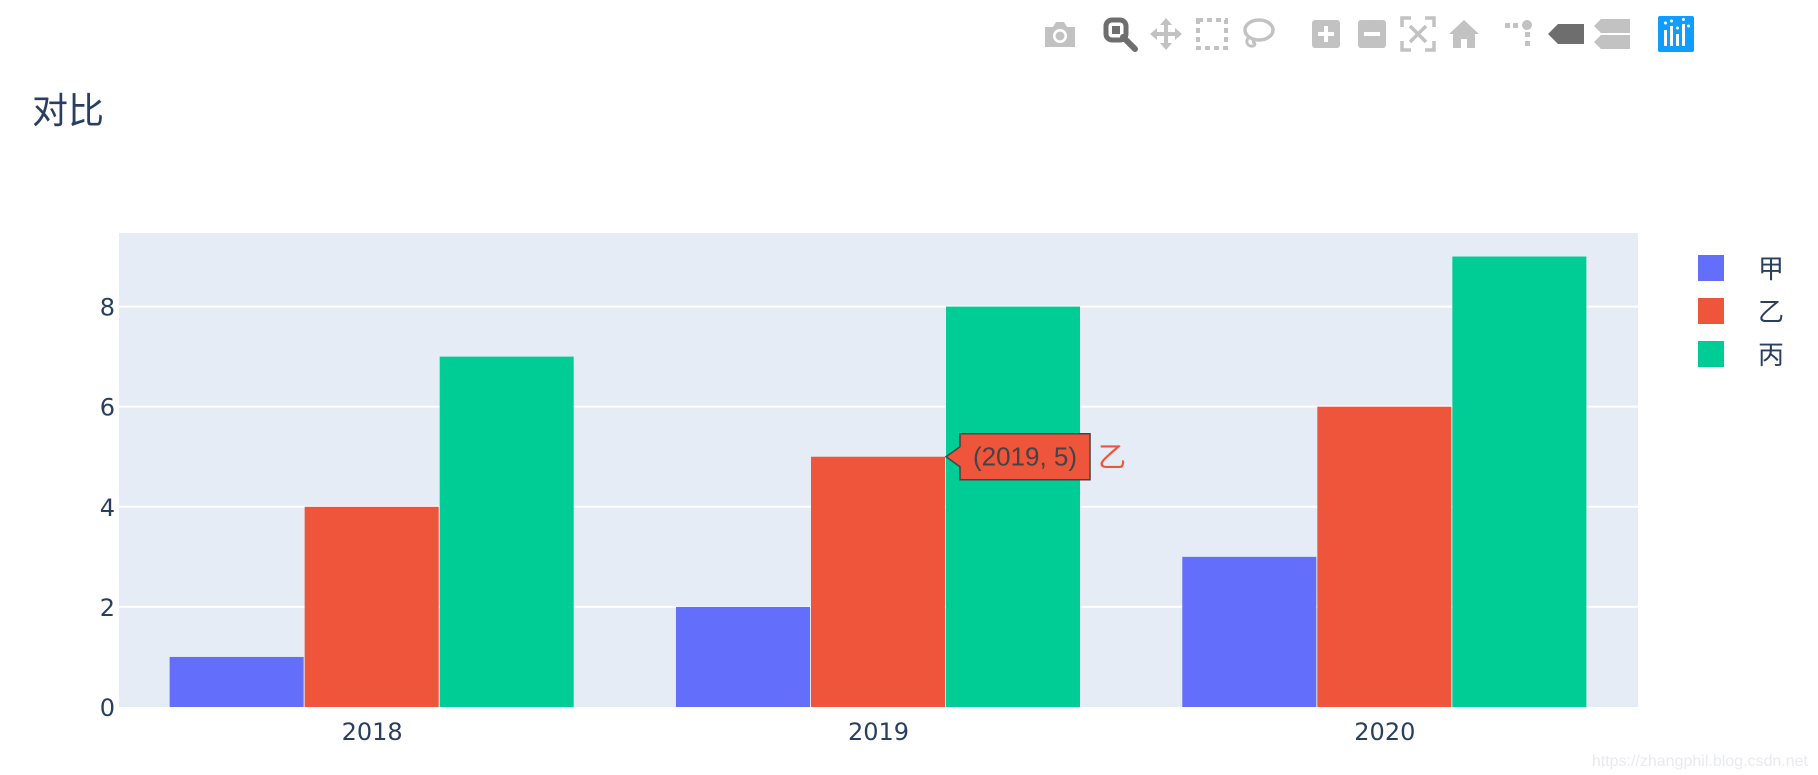 This screenshot has height=775, width=1818. What do you see at coordinates (236, 681) in the screenshot?
I see `bar-甲-2018` at bounding box center [236, 681].